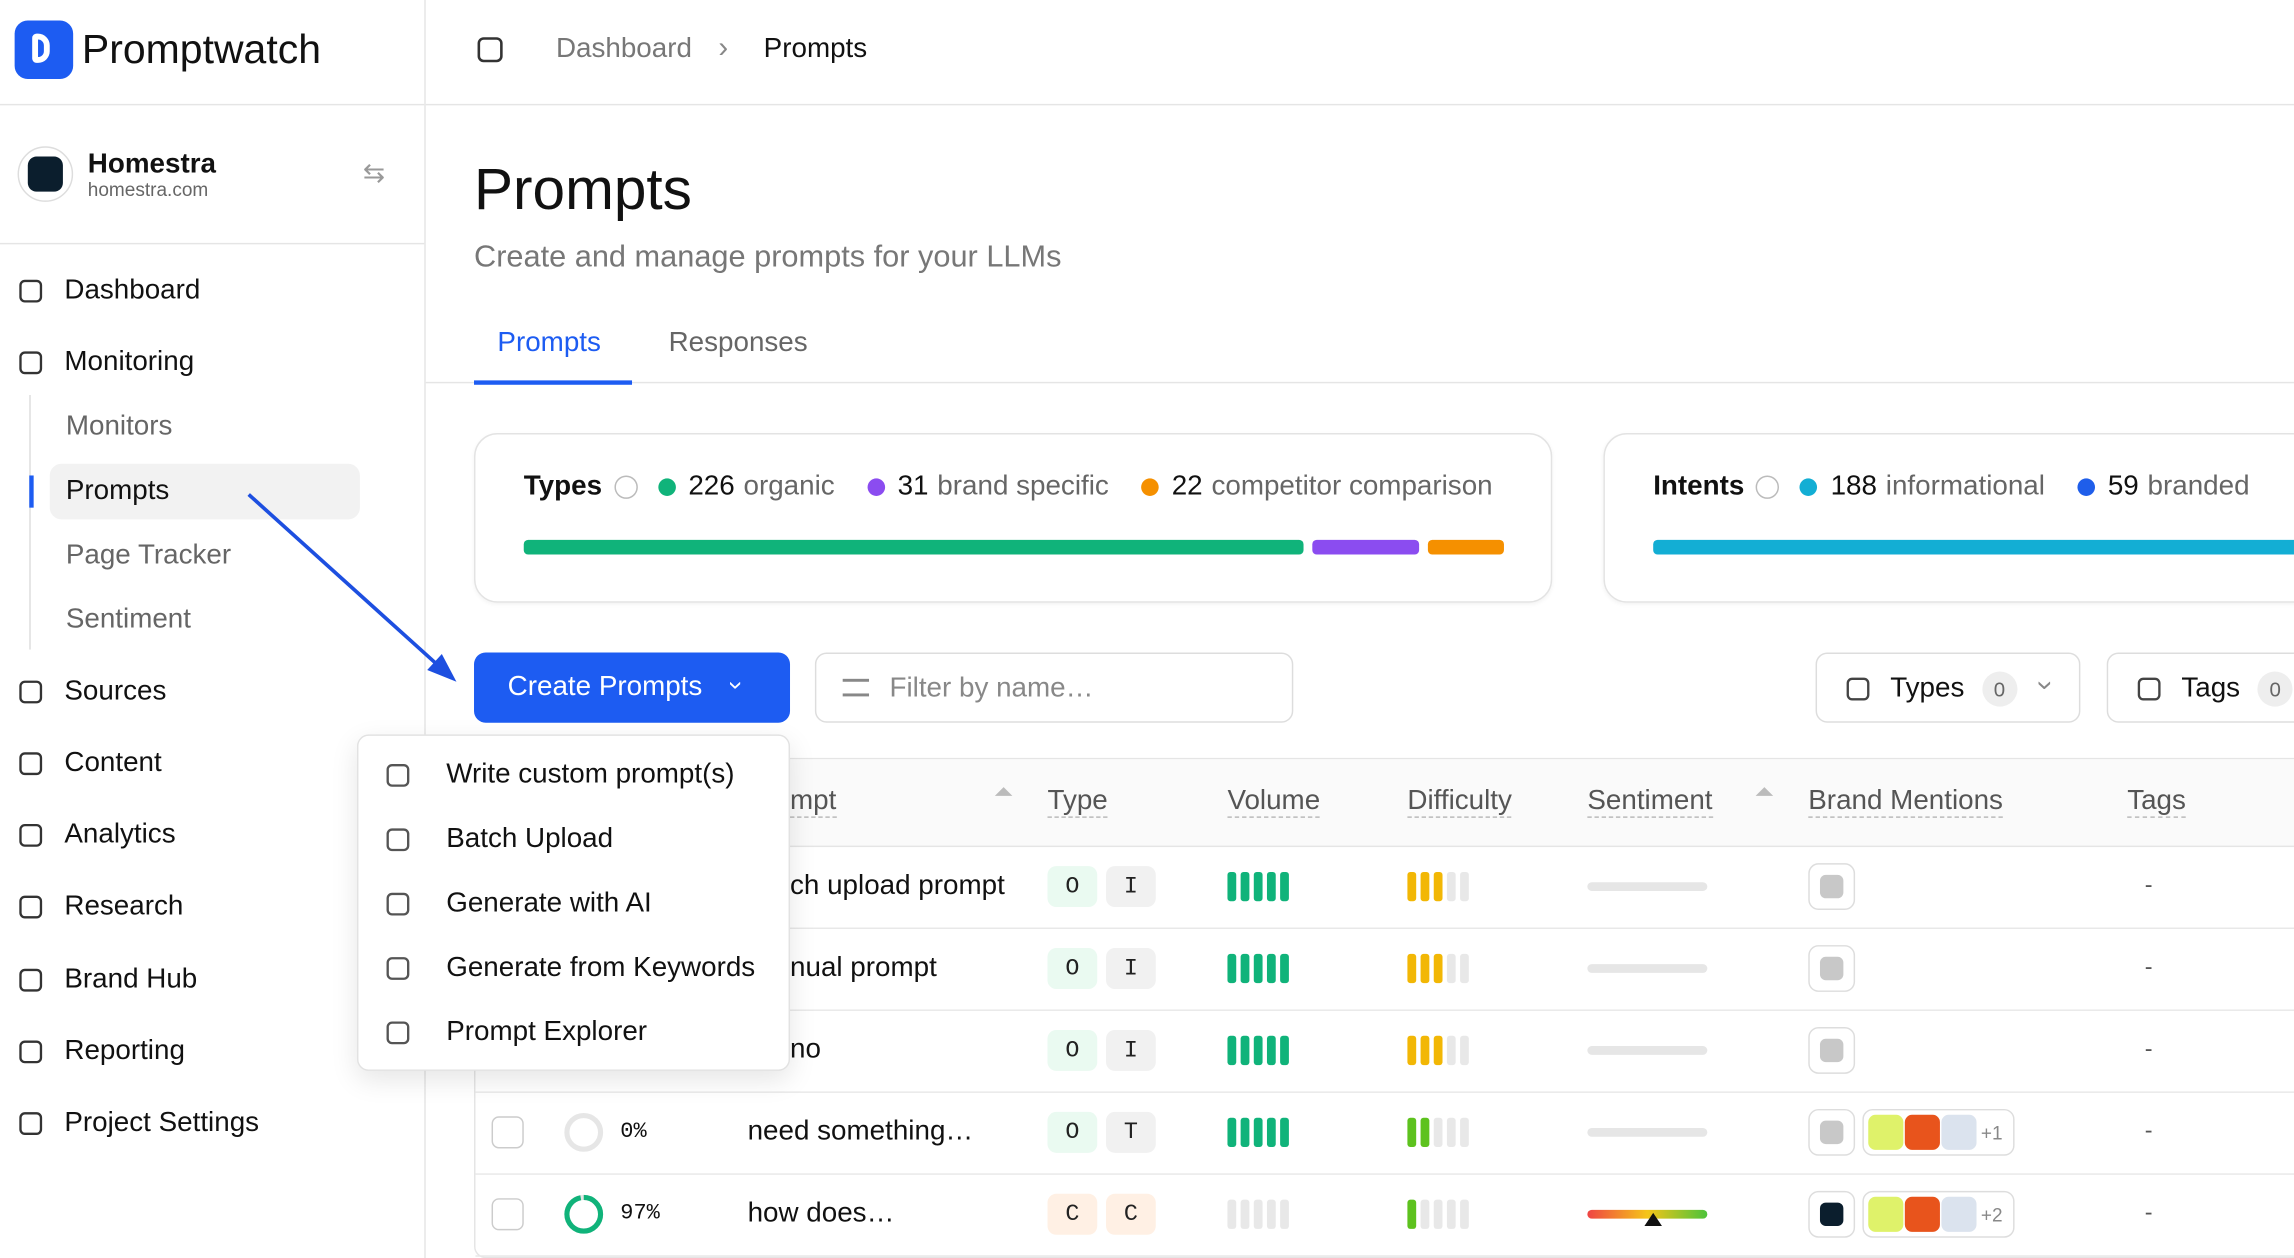  I want to click on breadcrumb: Dashboard, so click(623, 48).